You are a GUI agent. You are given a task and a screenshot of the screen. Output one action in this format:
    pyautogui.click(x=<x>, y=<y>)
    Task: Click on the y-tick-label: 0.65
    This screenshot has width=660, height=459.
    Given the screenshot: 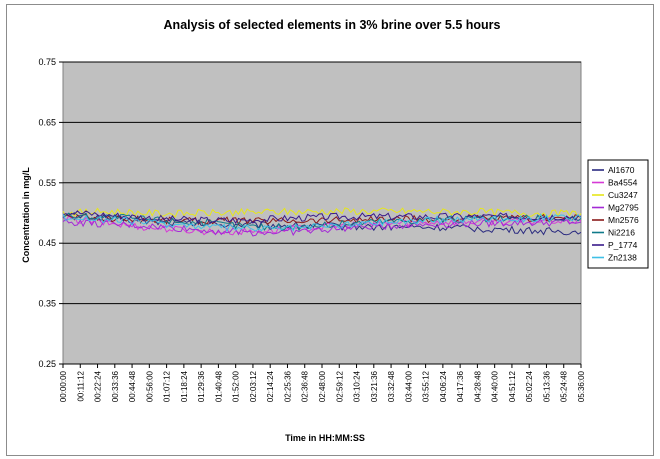 What is the action you would take?
    pyautogui.click(x=47, y=122)
    